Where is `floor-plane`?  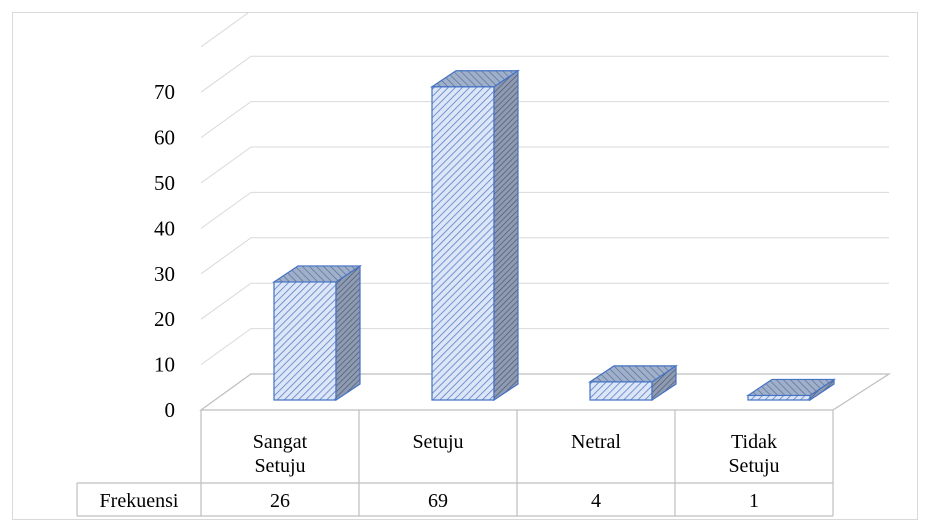
floor-plane is located at coordinates (545, 392).